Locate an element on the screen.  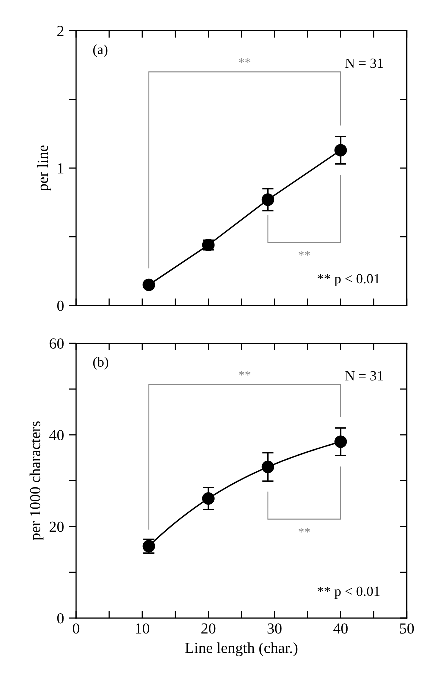
y-axis-title: per 1000 characters is located at coordinates (37, 481).